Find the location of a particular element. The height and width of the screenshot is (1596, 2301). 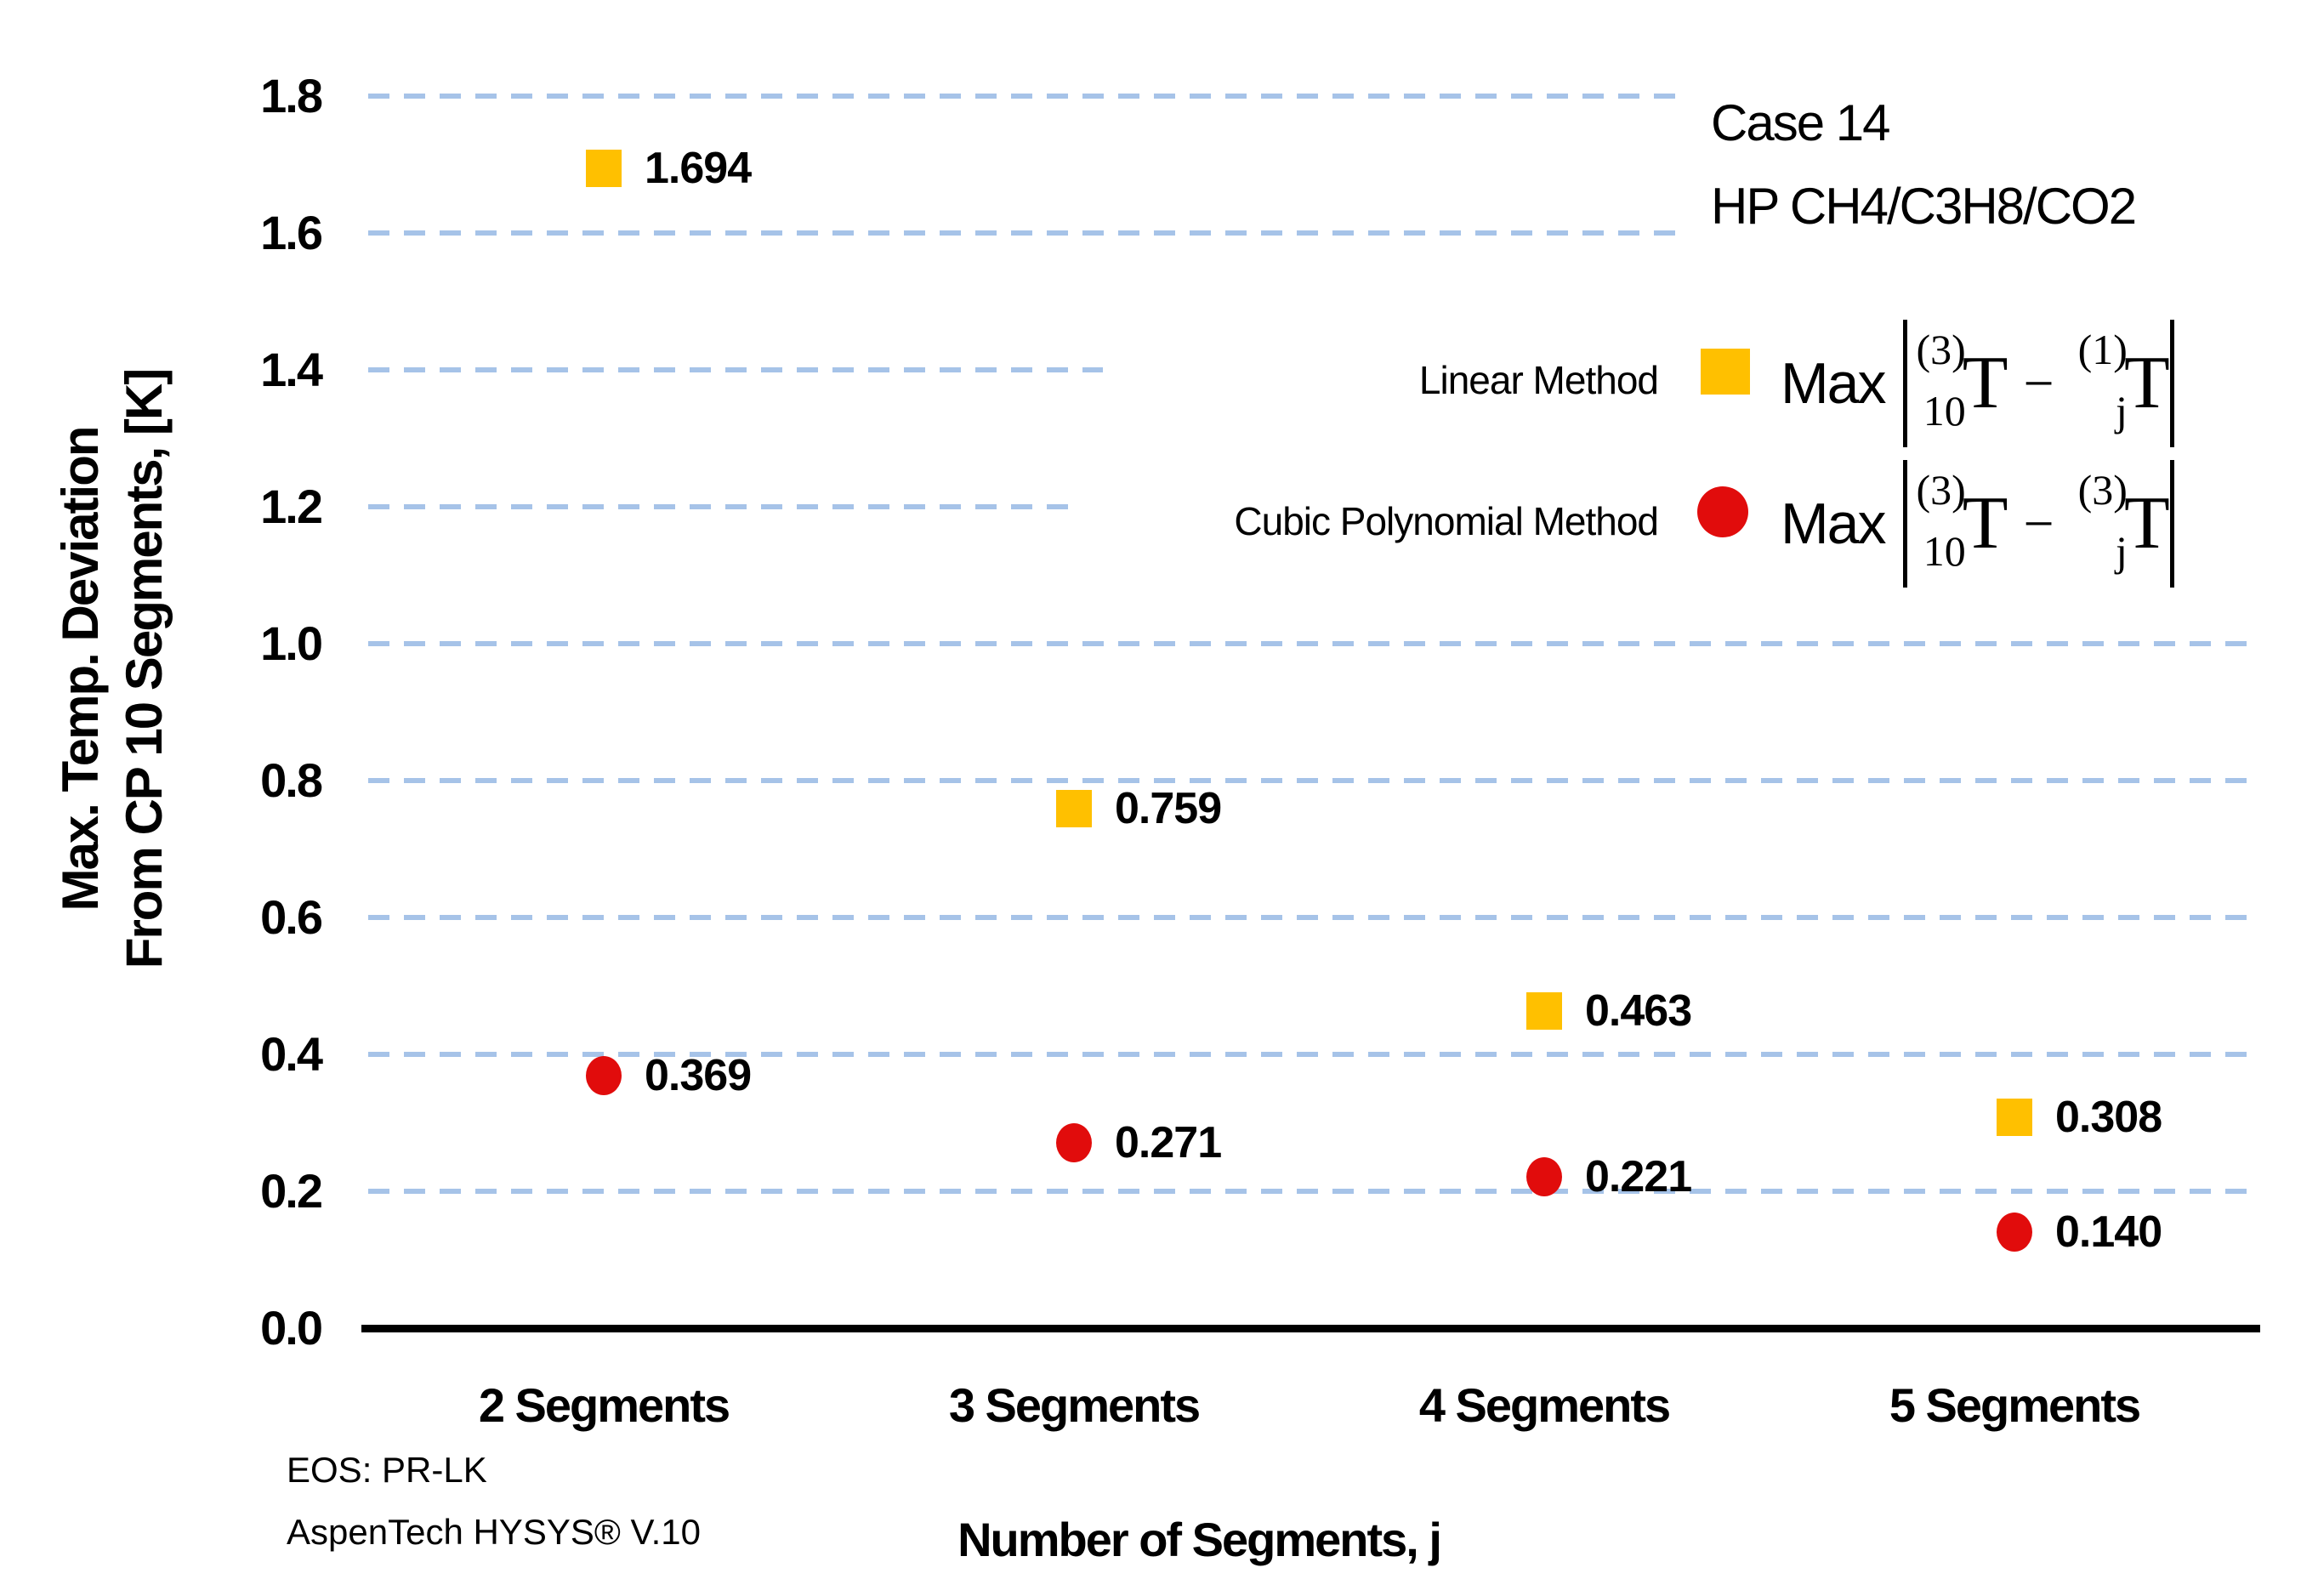

legend-label-linear-method: Linear Method is located at coordinates (1538, 380).